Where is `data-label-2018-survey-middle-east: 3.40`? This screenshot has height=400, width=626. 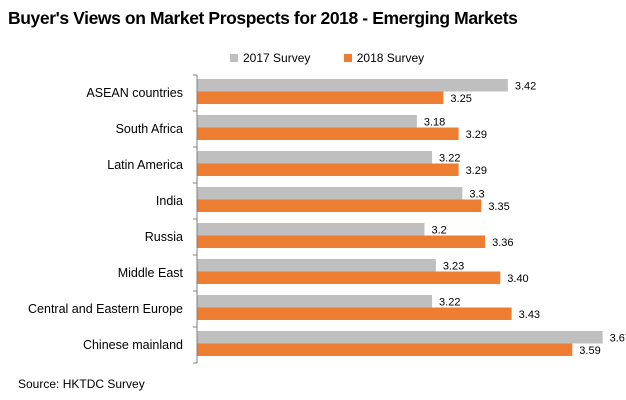
data-label-2018-survey-middle-east: 3.40 is located at coordinates (517, 279).